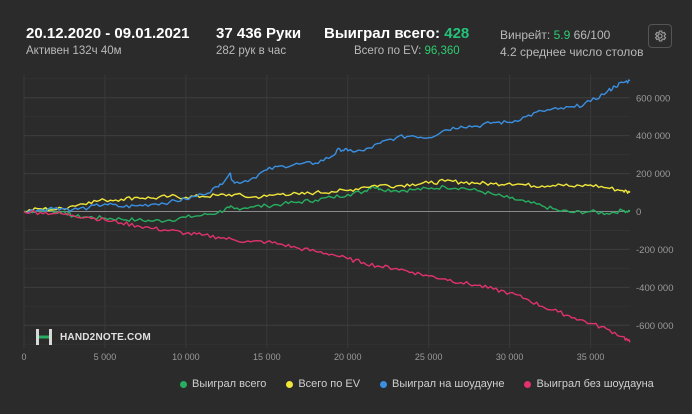  I want to click on y-tick-label: 600 000, so click(653, 98).